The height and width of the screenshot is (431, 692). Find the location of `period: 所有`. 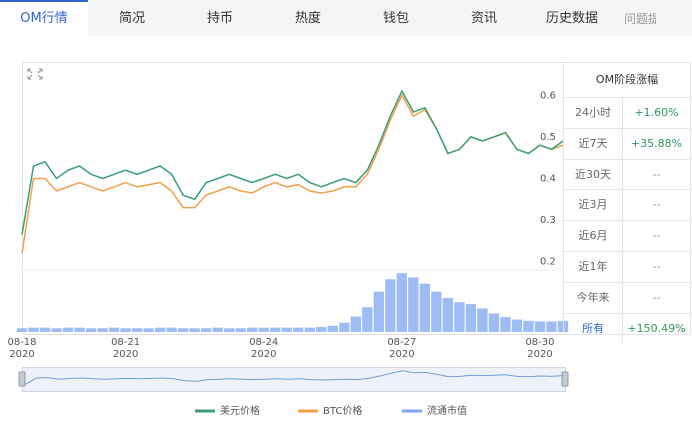

period: 所有 is located at coordinates (593, 328).